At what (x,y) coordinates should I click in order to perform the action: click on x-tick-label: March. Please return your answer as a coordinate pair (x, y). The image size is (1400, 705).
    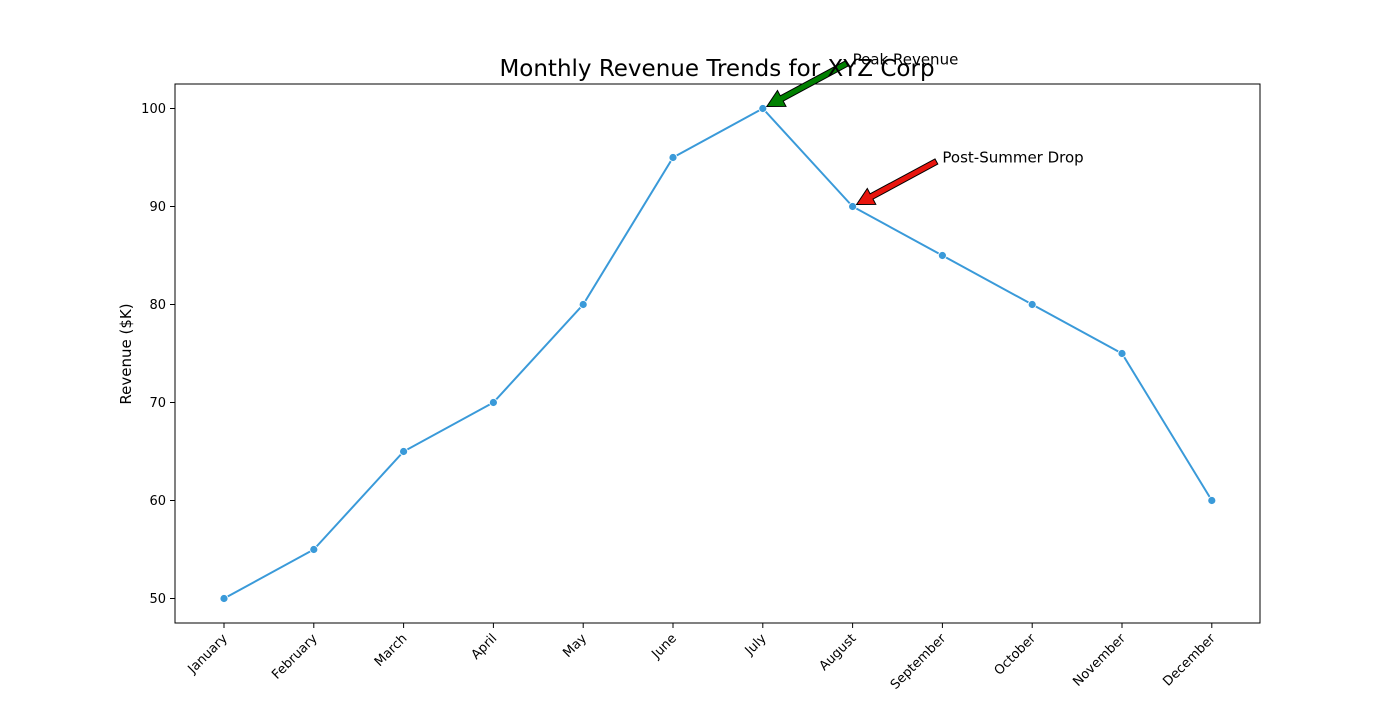
    Looking at the image, I should click on (391, 650).